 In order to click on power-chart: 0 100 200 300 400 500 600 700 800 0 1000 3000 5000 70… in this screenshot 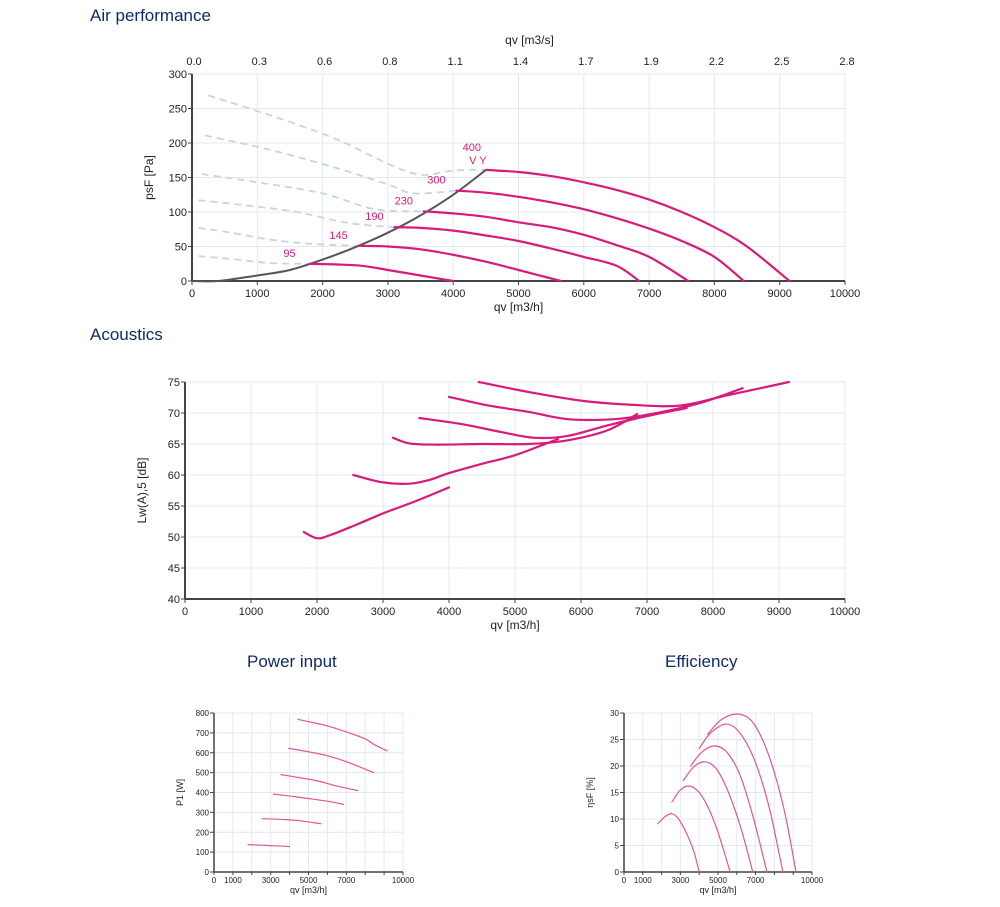, I will do `click(295, 802)`.